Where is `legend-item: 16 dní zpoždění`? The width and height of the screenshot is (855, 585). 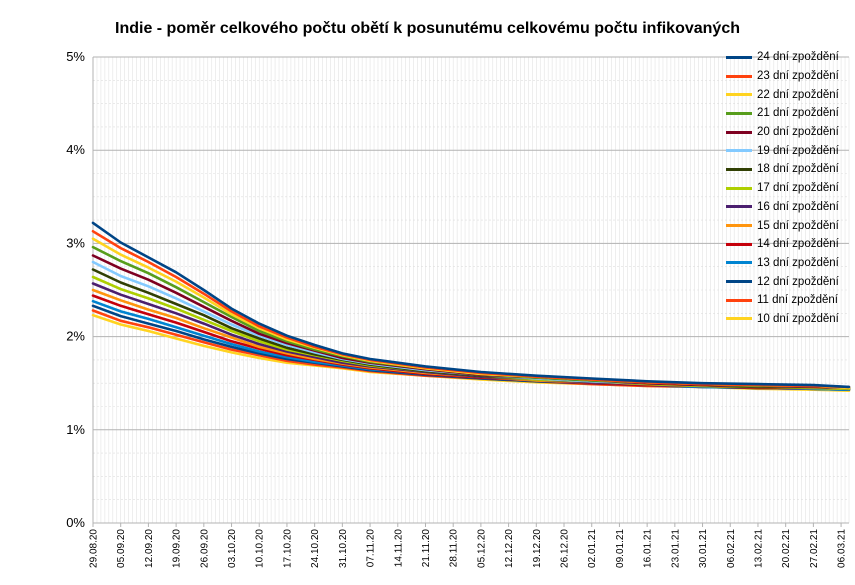
legend-item: 16 dní zpoždění is located at coordinates (788, 207).